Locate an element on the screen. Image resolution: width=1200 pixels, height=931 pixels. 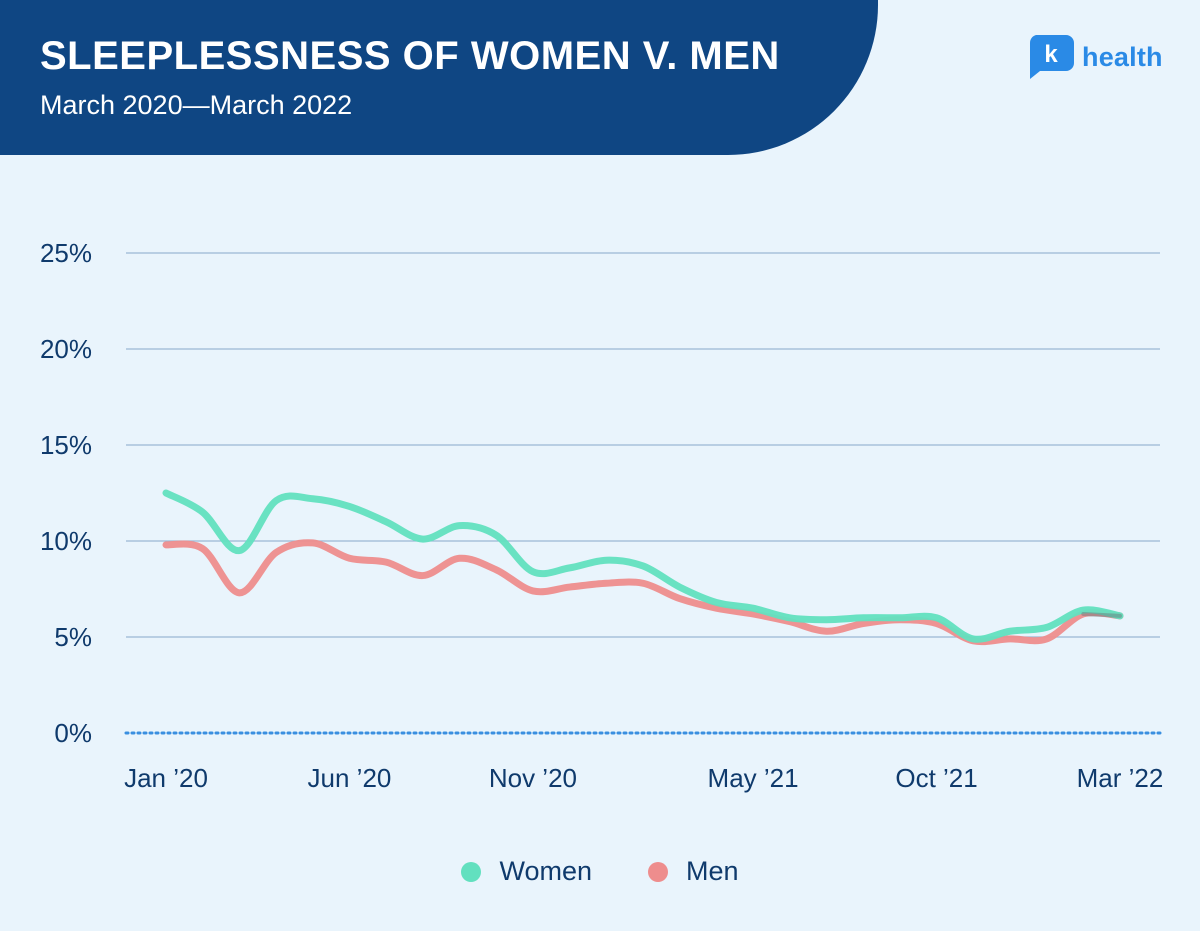
header-banner is located at coordinates (439, 77).